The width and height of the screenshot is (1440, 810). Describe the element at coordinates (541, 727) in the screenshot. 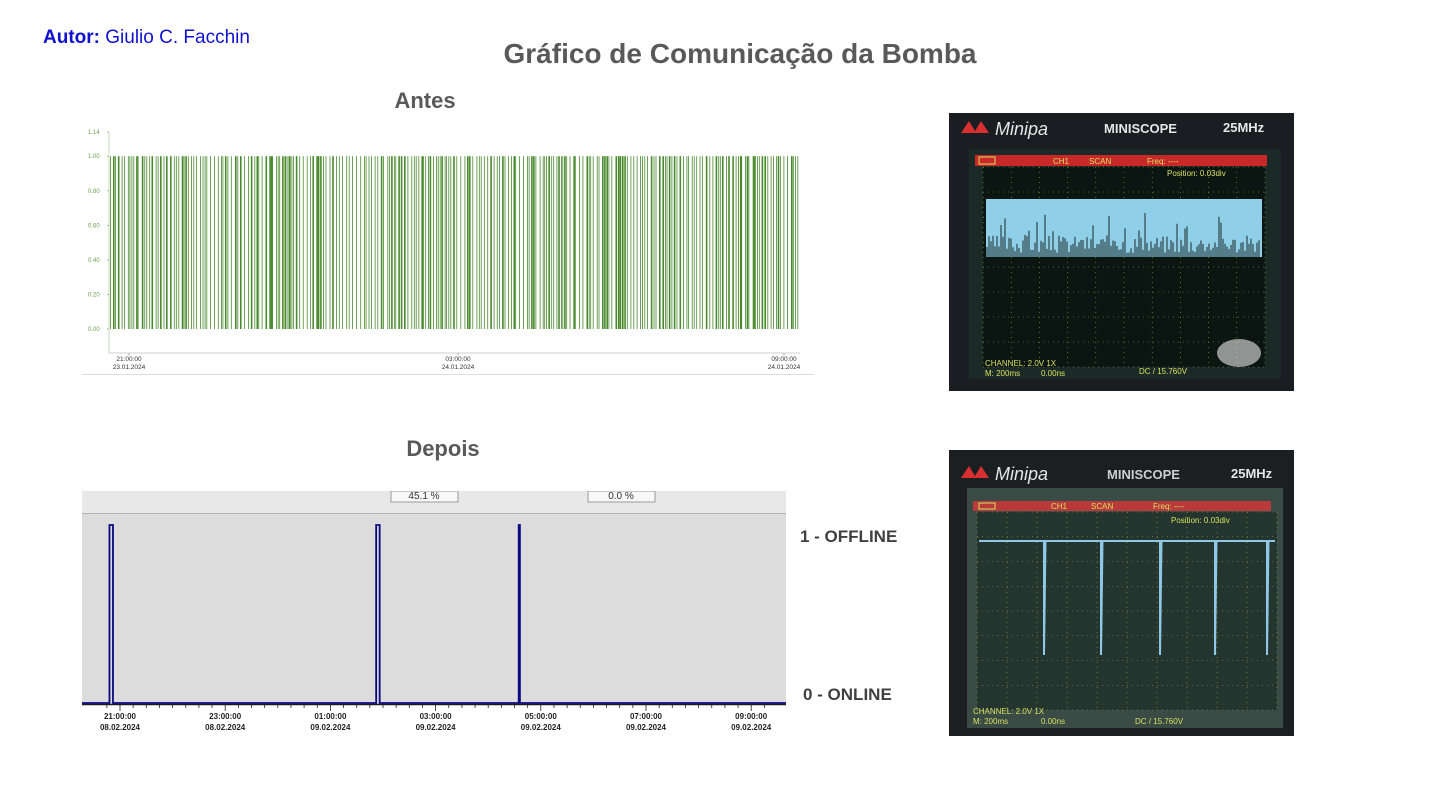

I see `after-x-tick-date: 09.02.2024` at that location.